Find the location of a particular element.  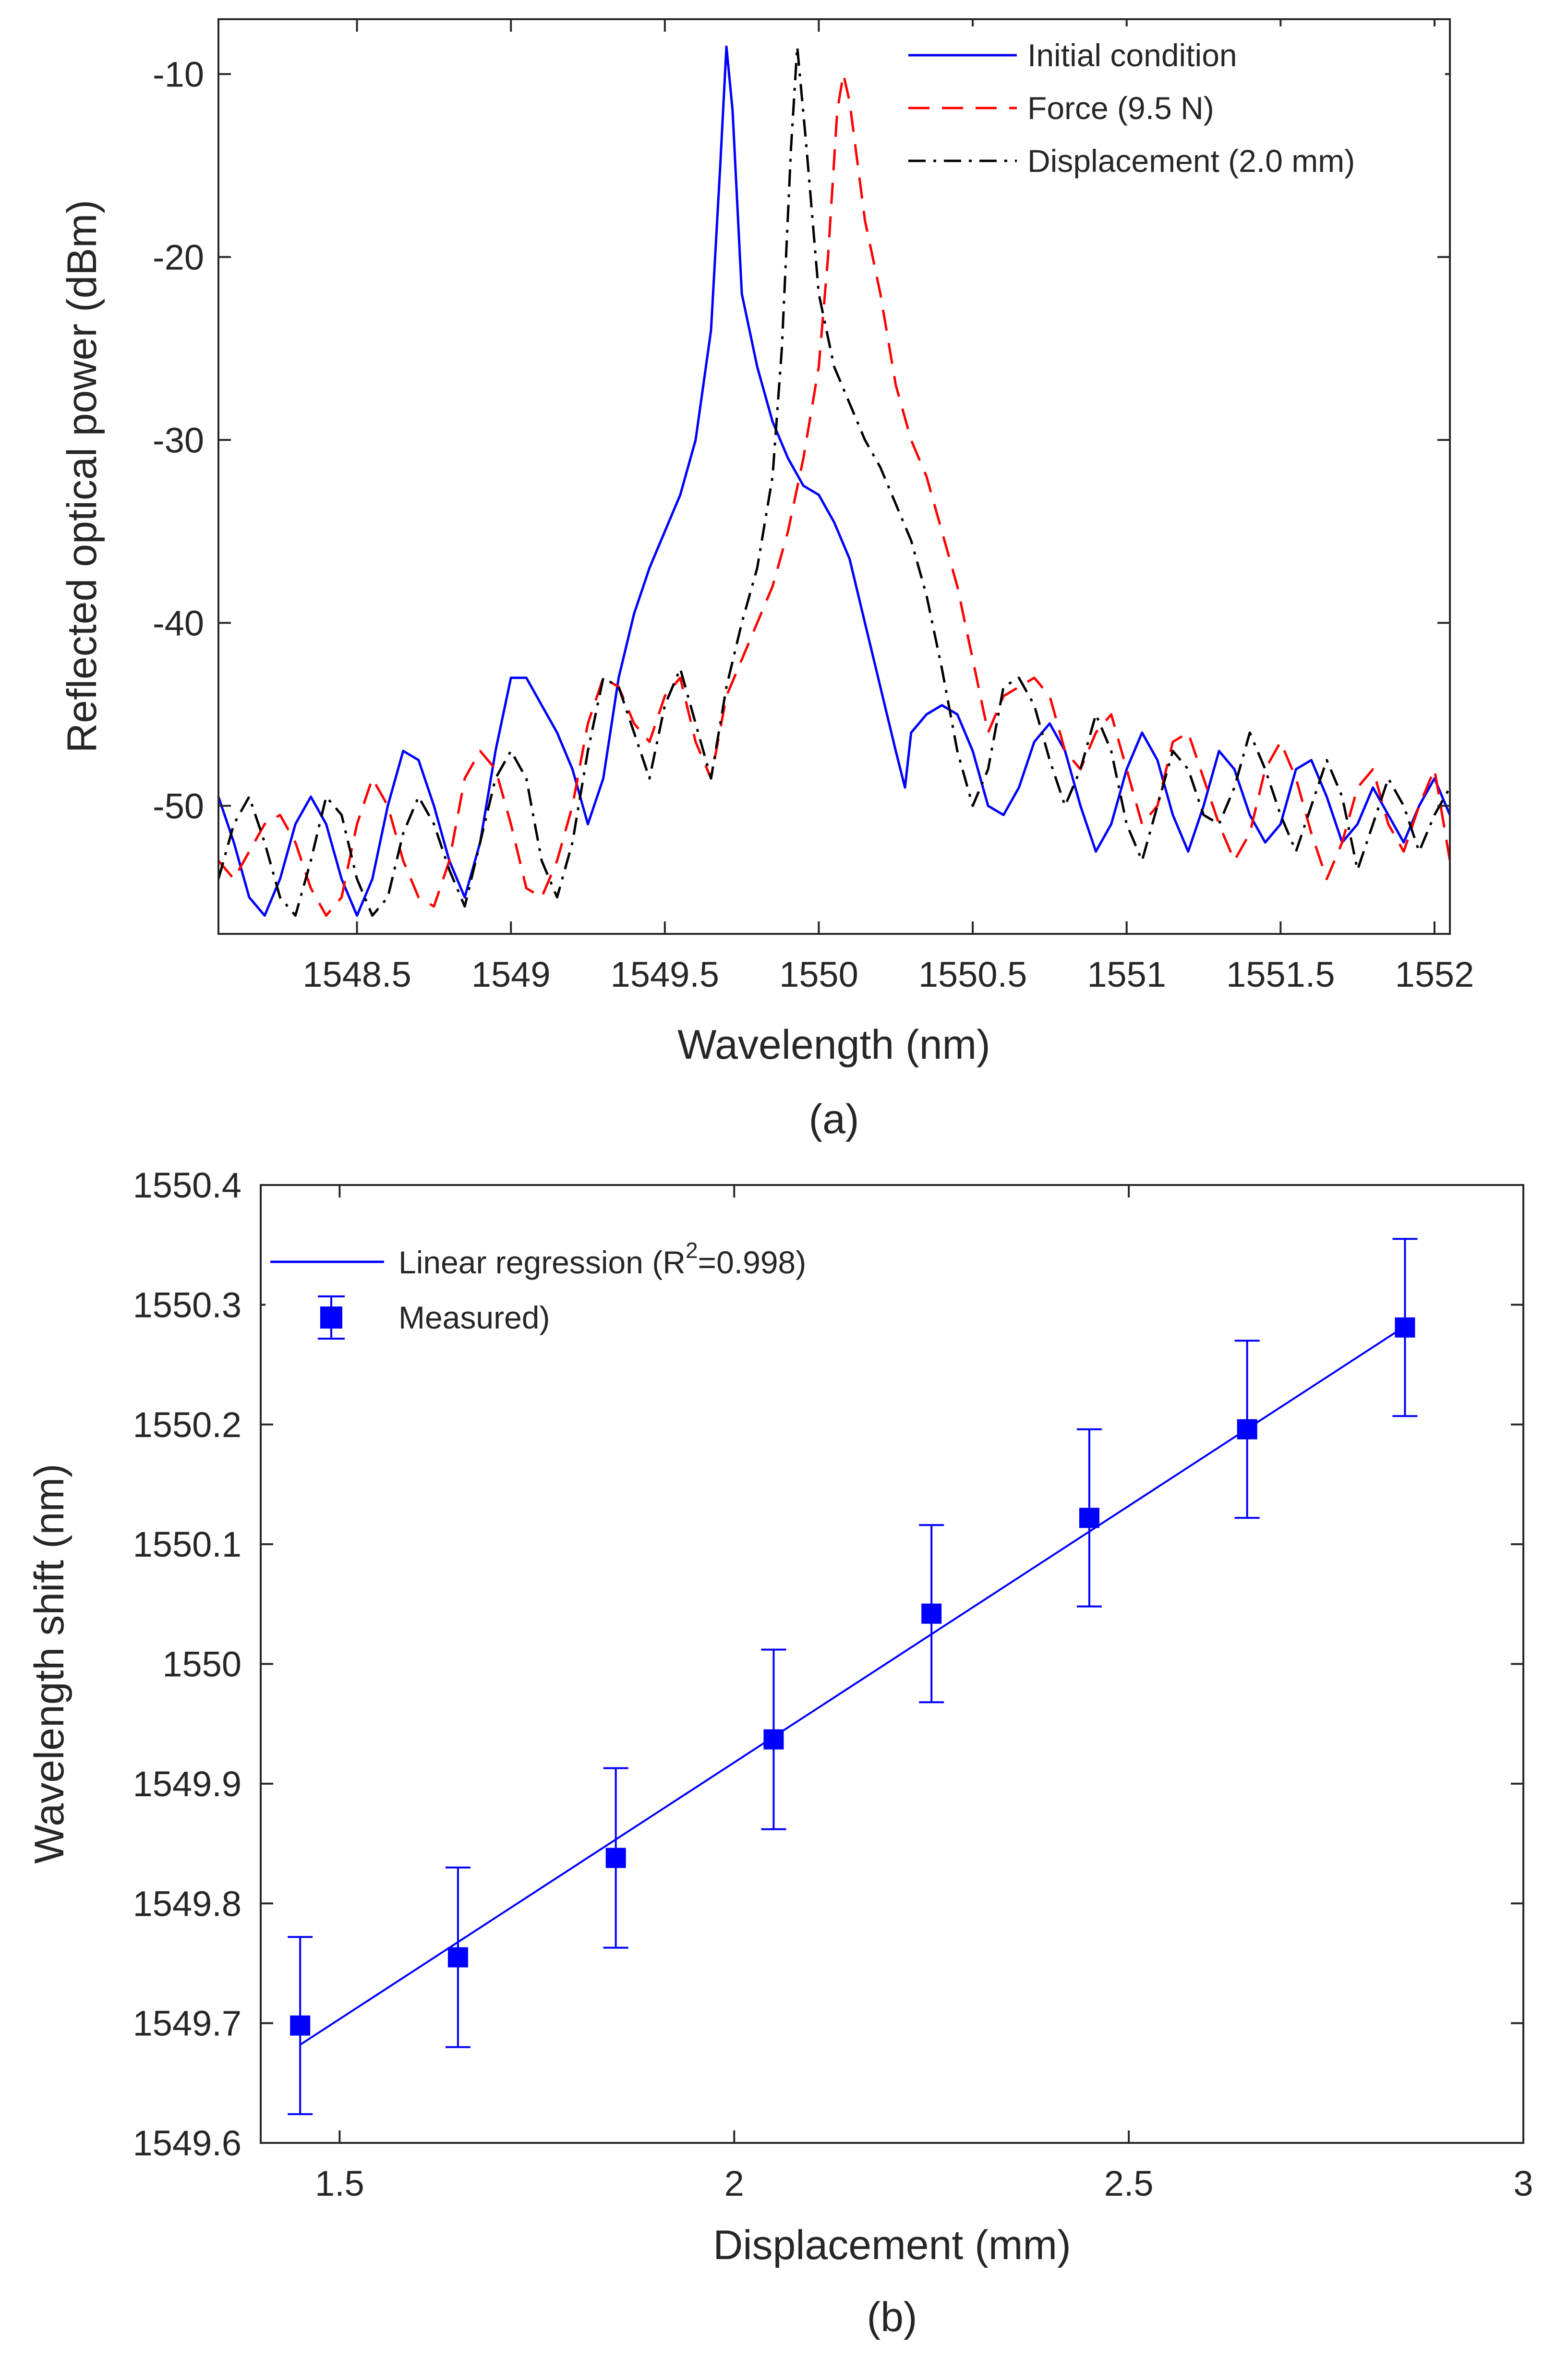

chart-b-ytick-label: 1550 is located at coordinates (201, 1664).